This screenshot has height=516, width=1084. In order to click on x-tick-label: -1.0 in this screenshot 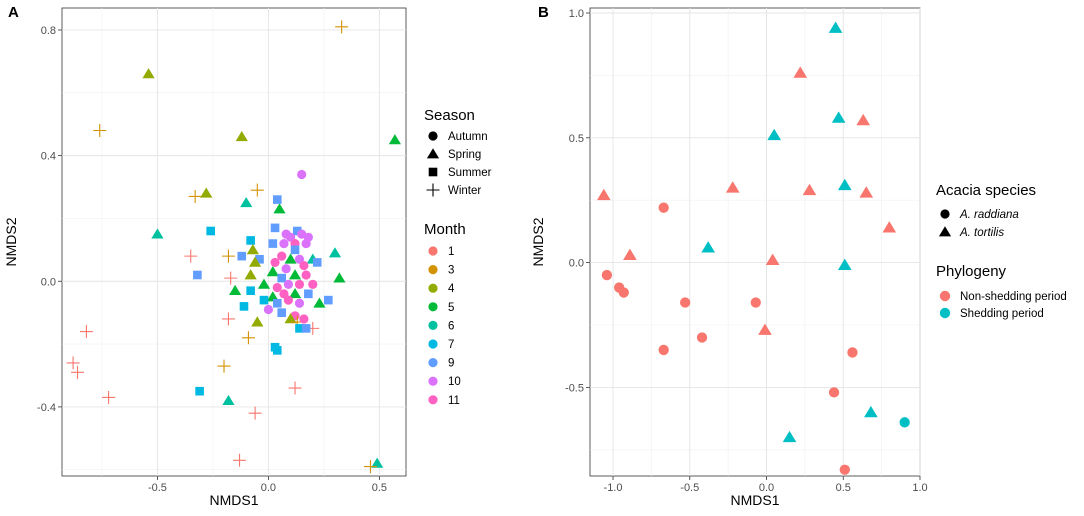, I will do `click(613, 488)`.